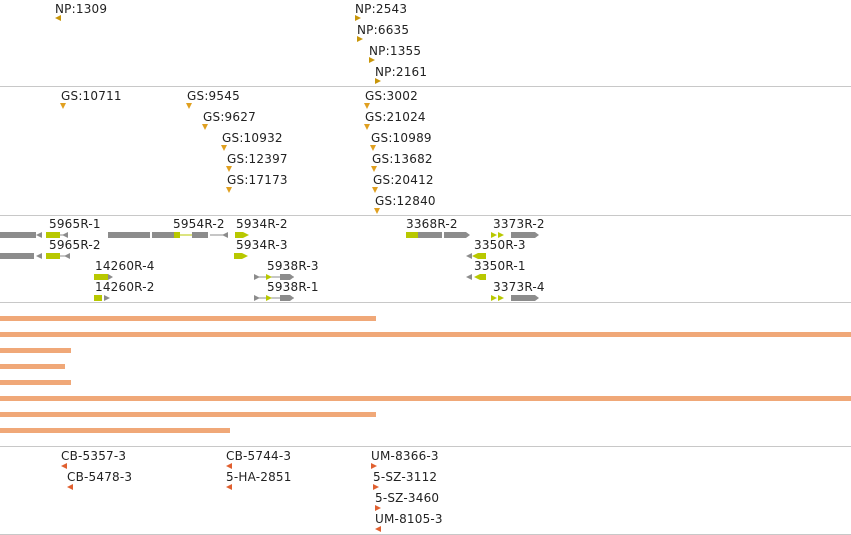 This screenshot has width=851, height=535. I want to click on gene-label: 5938R-1, so click(293, 287).